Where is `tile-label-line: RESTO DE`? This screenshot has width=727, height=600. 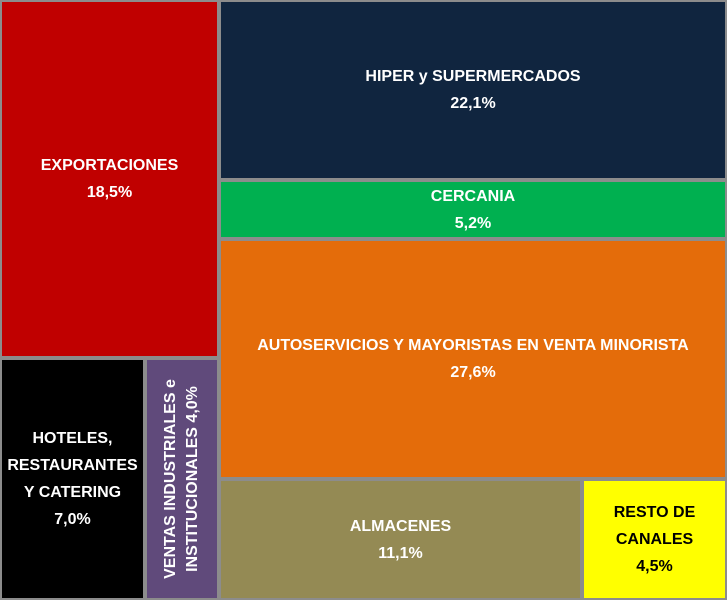 tile-label-line: RESTO DE is located at coordinates (654, 512).